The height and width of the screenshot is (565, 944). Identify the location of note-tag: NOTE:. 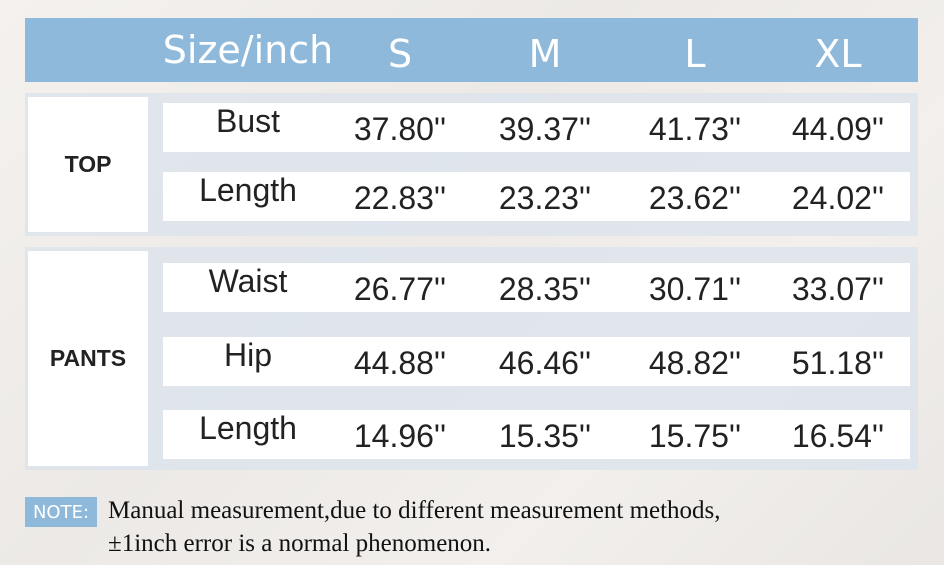
(61, 512).